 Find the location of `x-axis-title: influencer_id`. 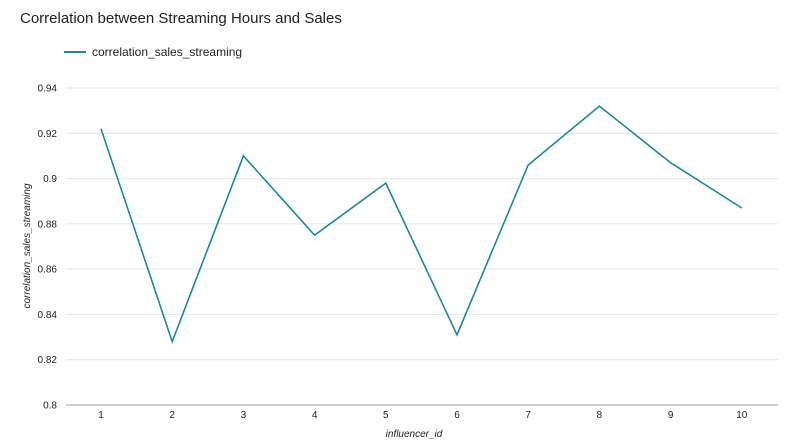

x-axis-title: influencer_id is located at coordinates (414, 434).